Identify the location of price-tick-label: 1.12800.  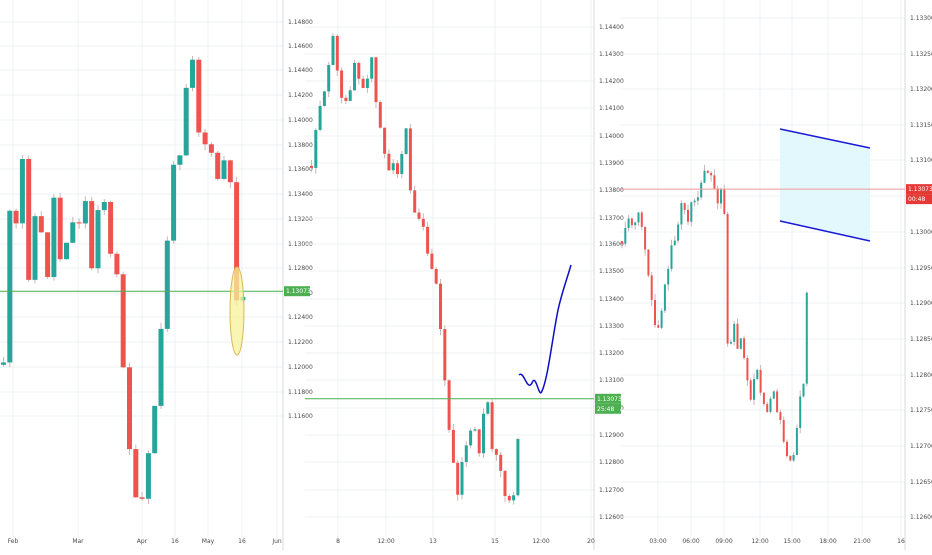
(921, 375).